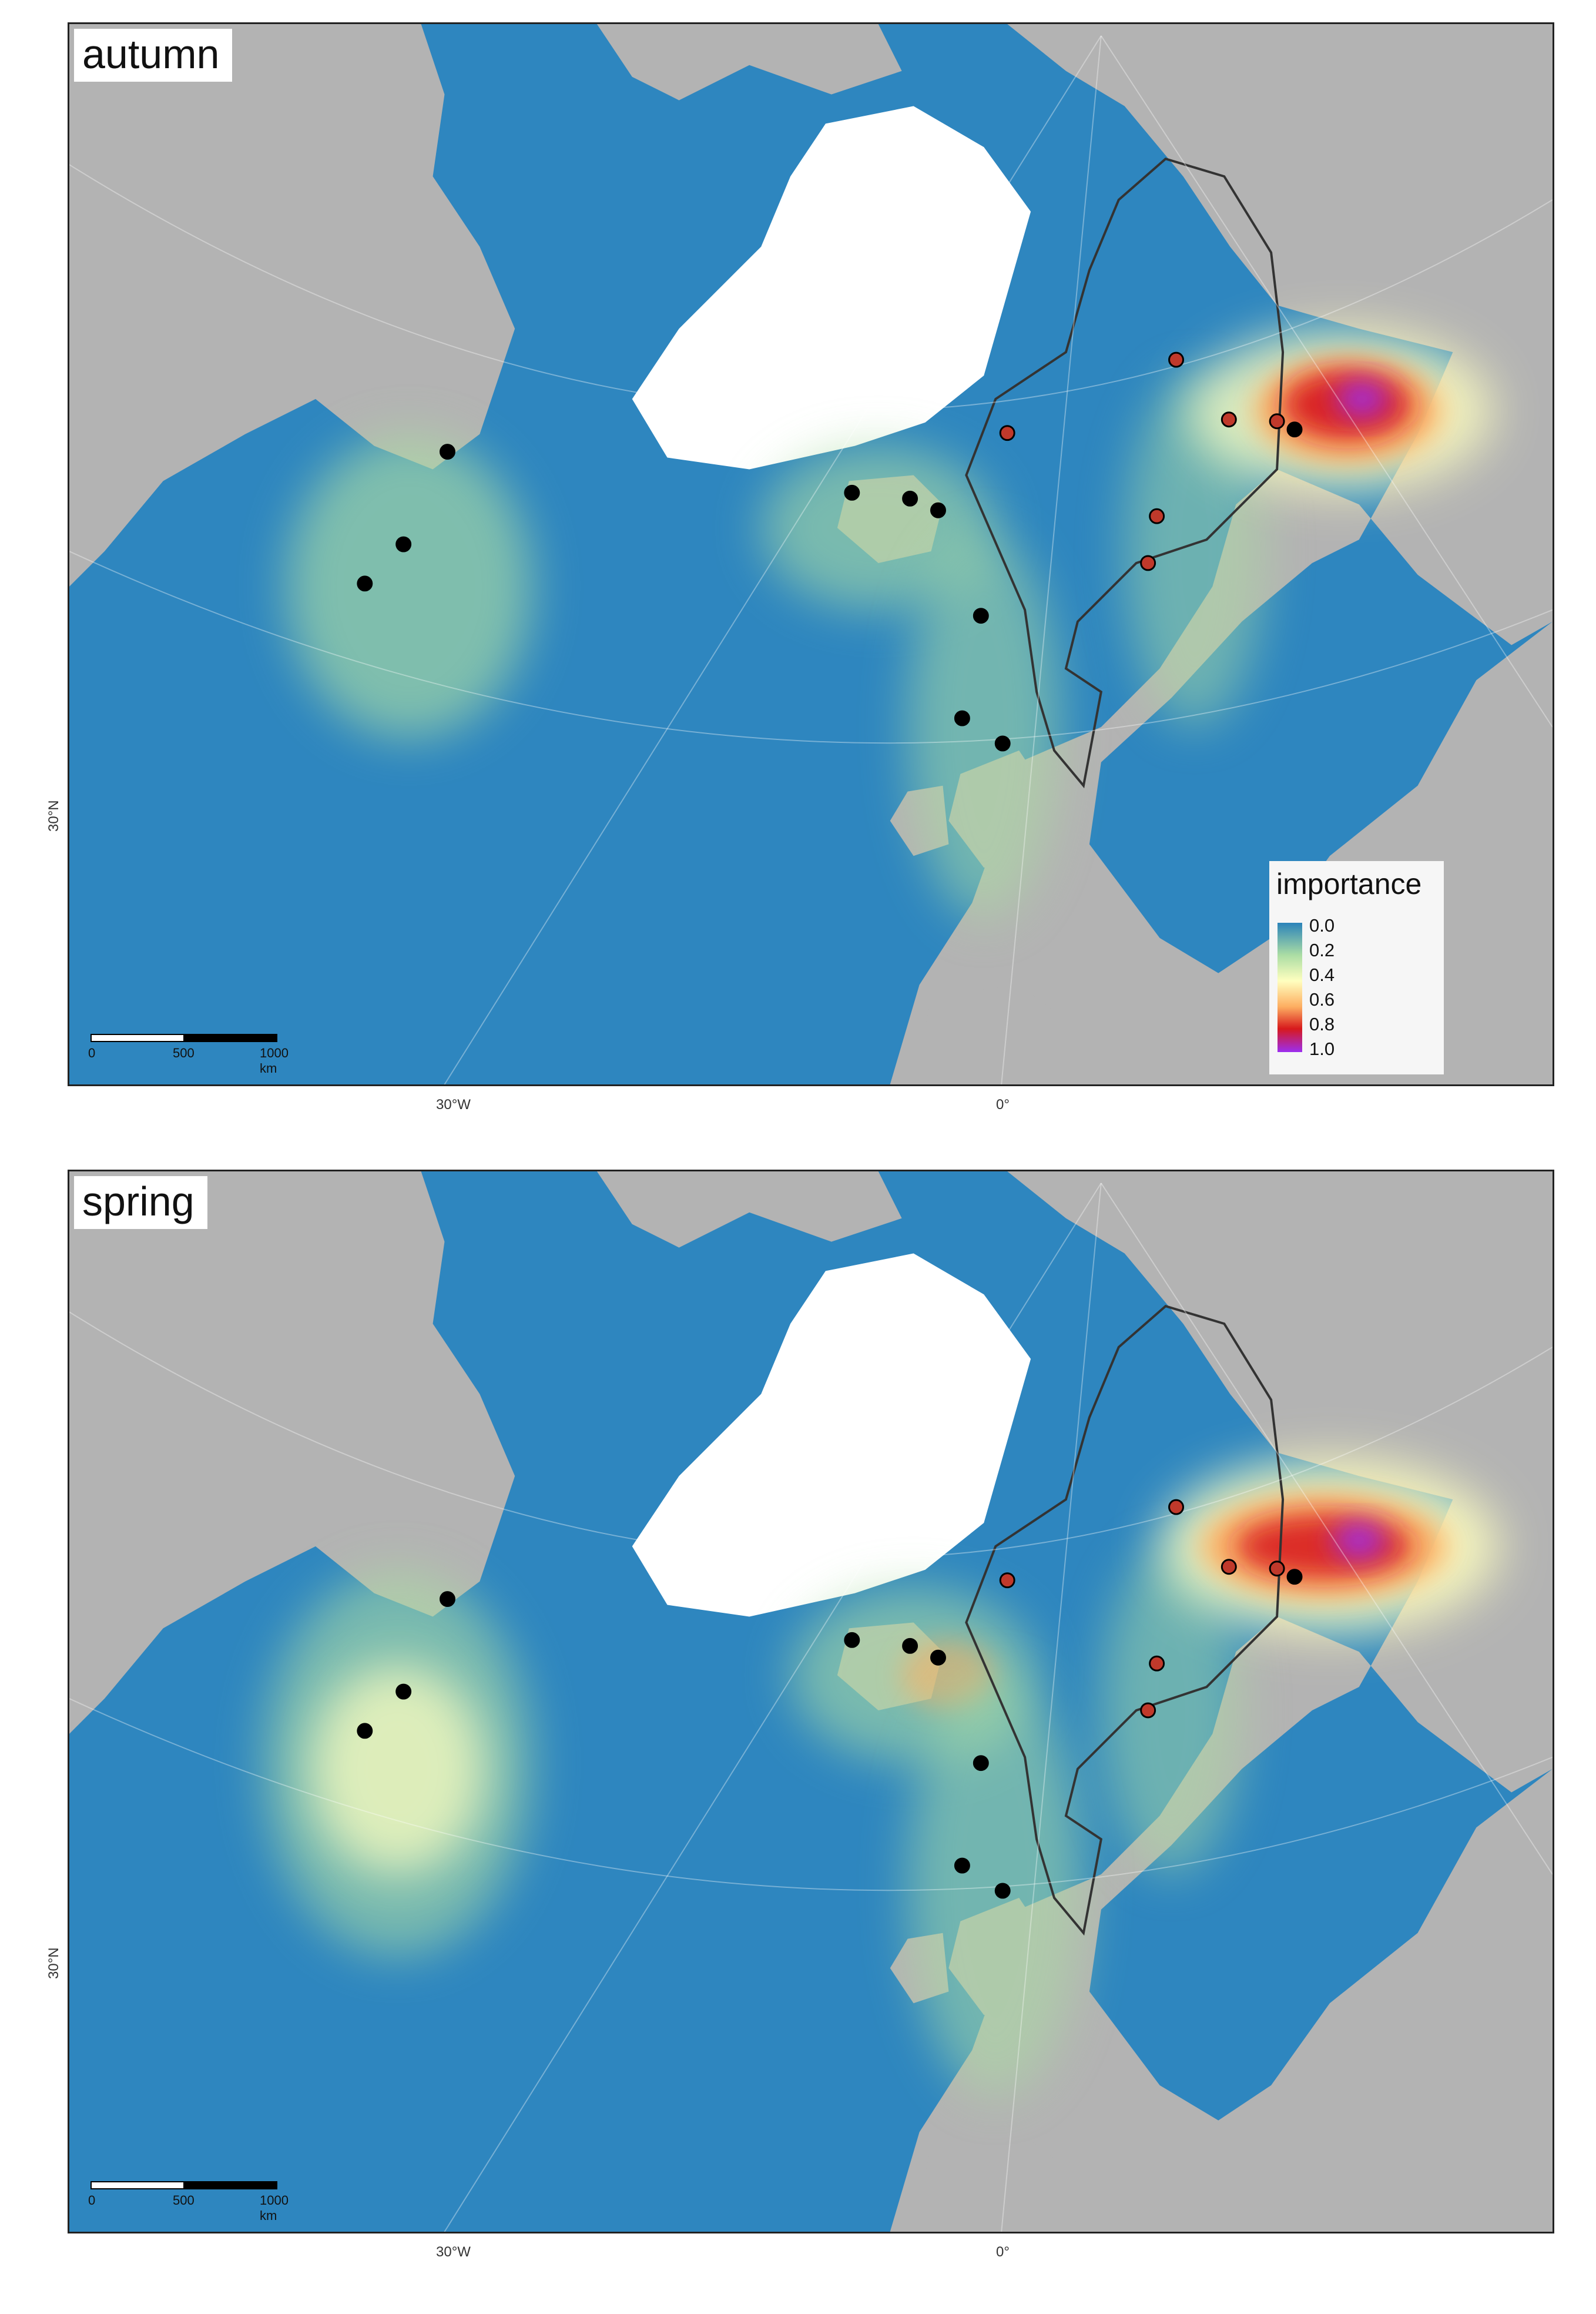  What do you see at coordinates (1322, 925) in the screenshot?
I see `legend-label: 0.0` at bounding box center [1322, 925].